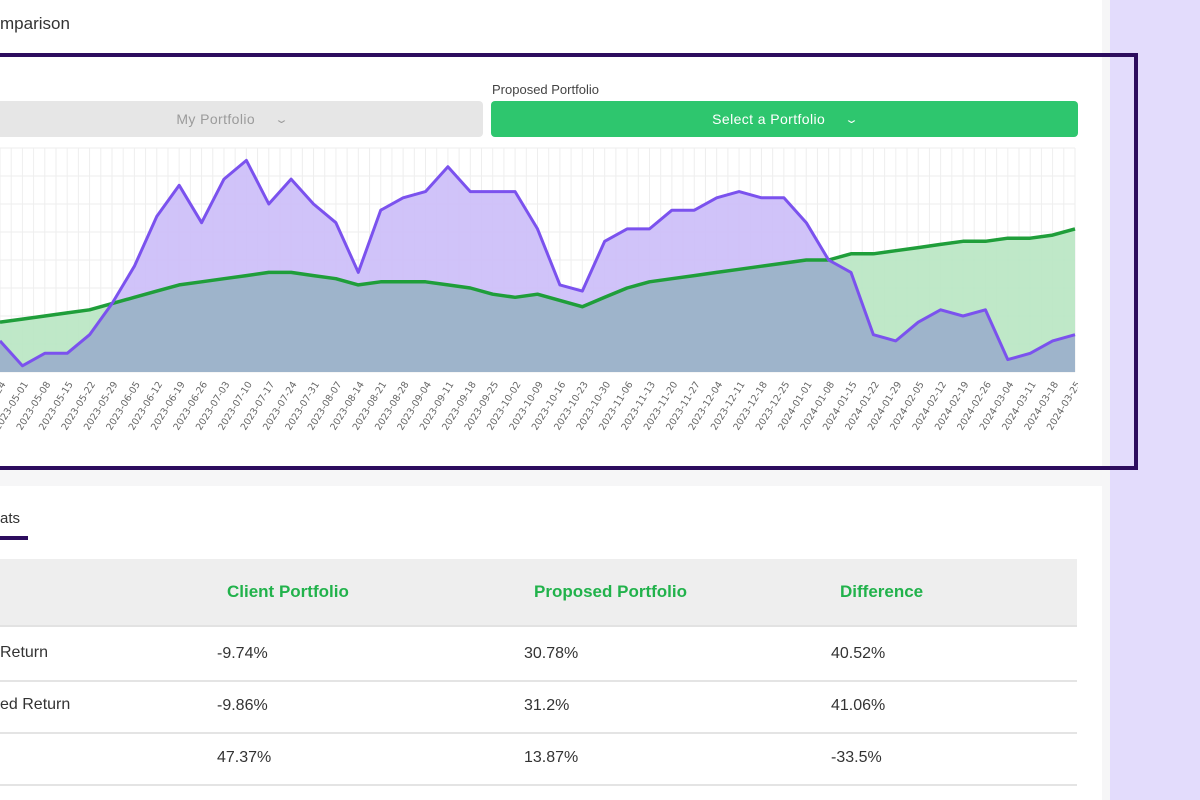  What do you see at coordinates (244, 757) in the screenshot?
I see `cell-client: 47.37%` at bounding box center [244, 757].